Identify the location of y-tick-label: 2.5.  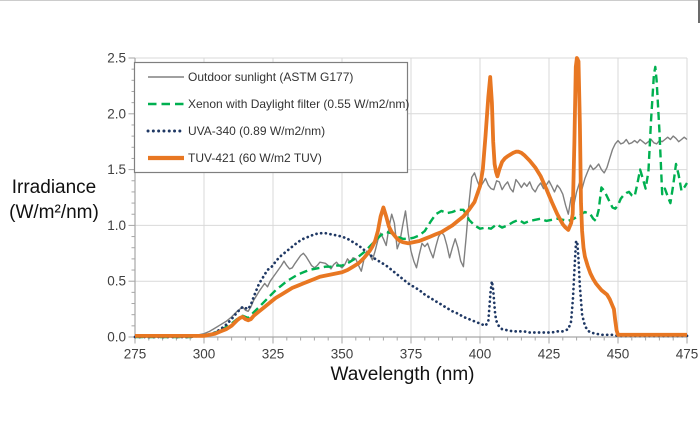
(116, 58).